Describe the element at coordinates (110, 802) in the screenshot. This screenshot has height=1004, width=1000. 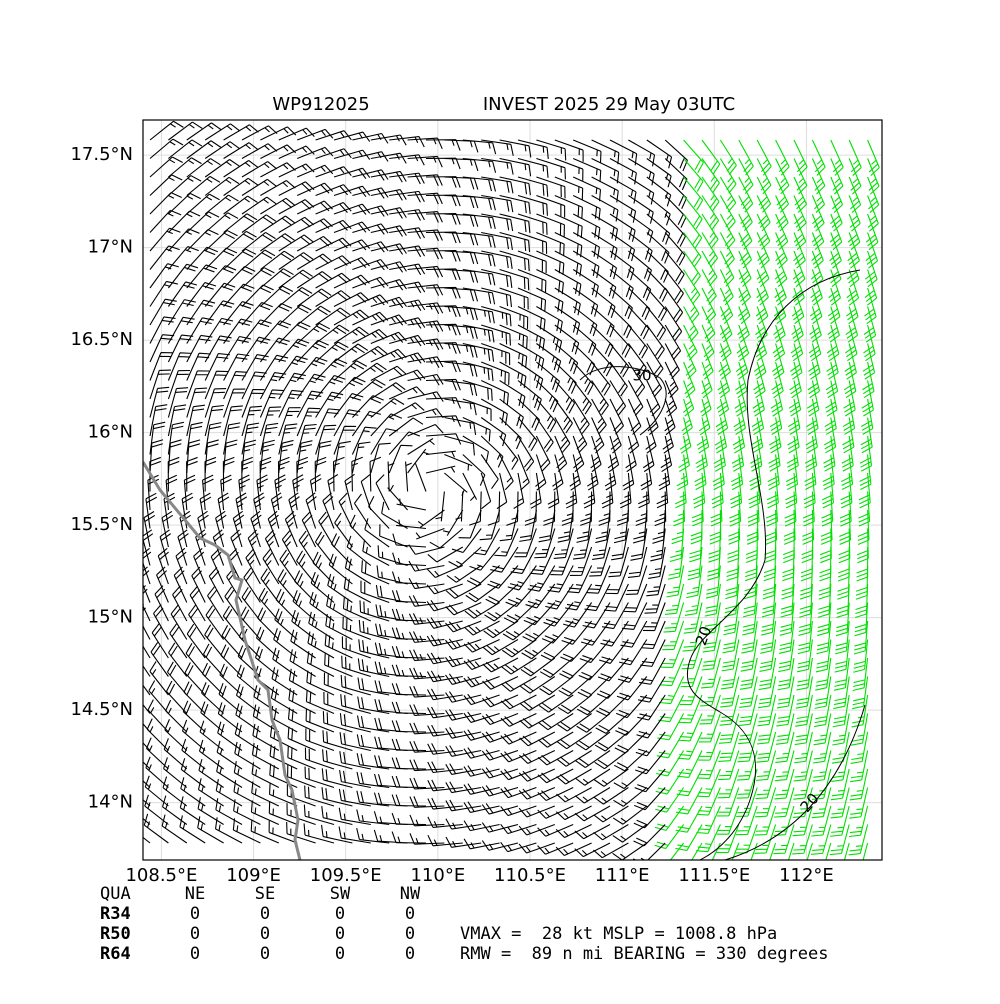
I see `y-tick-label: 14°N` at that location.